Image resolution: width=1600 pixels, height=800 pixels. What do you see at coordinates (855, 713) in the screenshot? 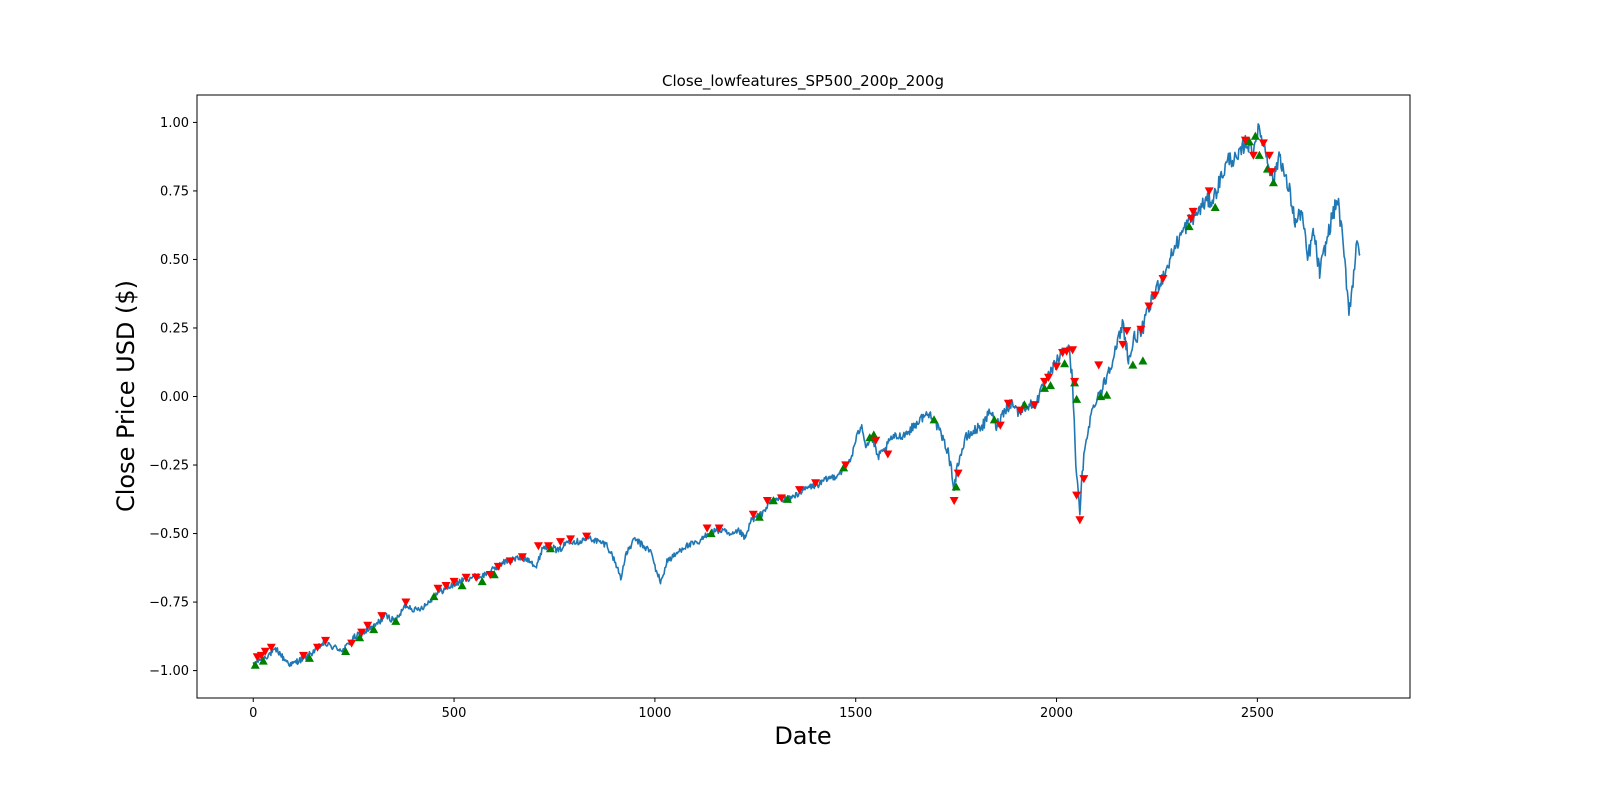
I see `x-tick-label: 1500` at bounding box center [855, 713].